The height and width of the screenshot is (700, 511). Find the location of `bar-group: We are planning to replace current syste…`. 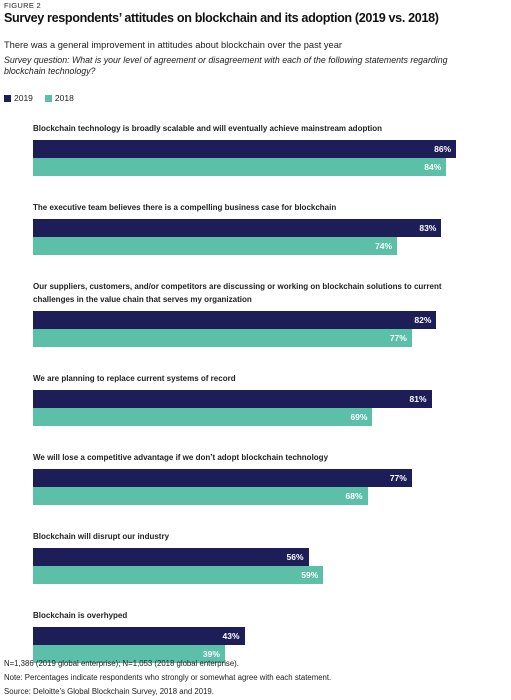

bar-group: We are planning to replace current syste… is located at coordinates (268, 399).